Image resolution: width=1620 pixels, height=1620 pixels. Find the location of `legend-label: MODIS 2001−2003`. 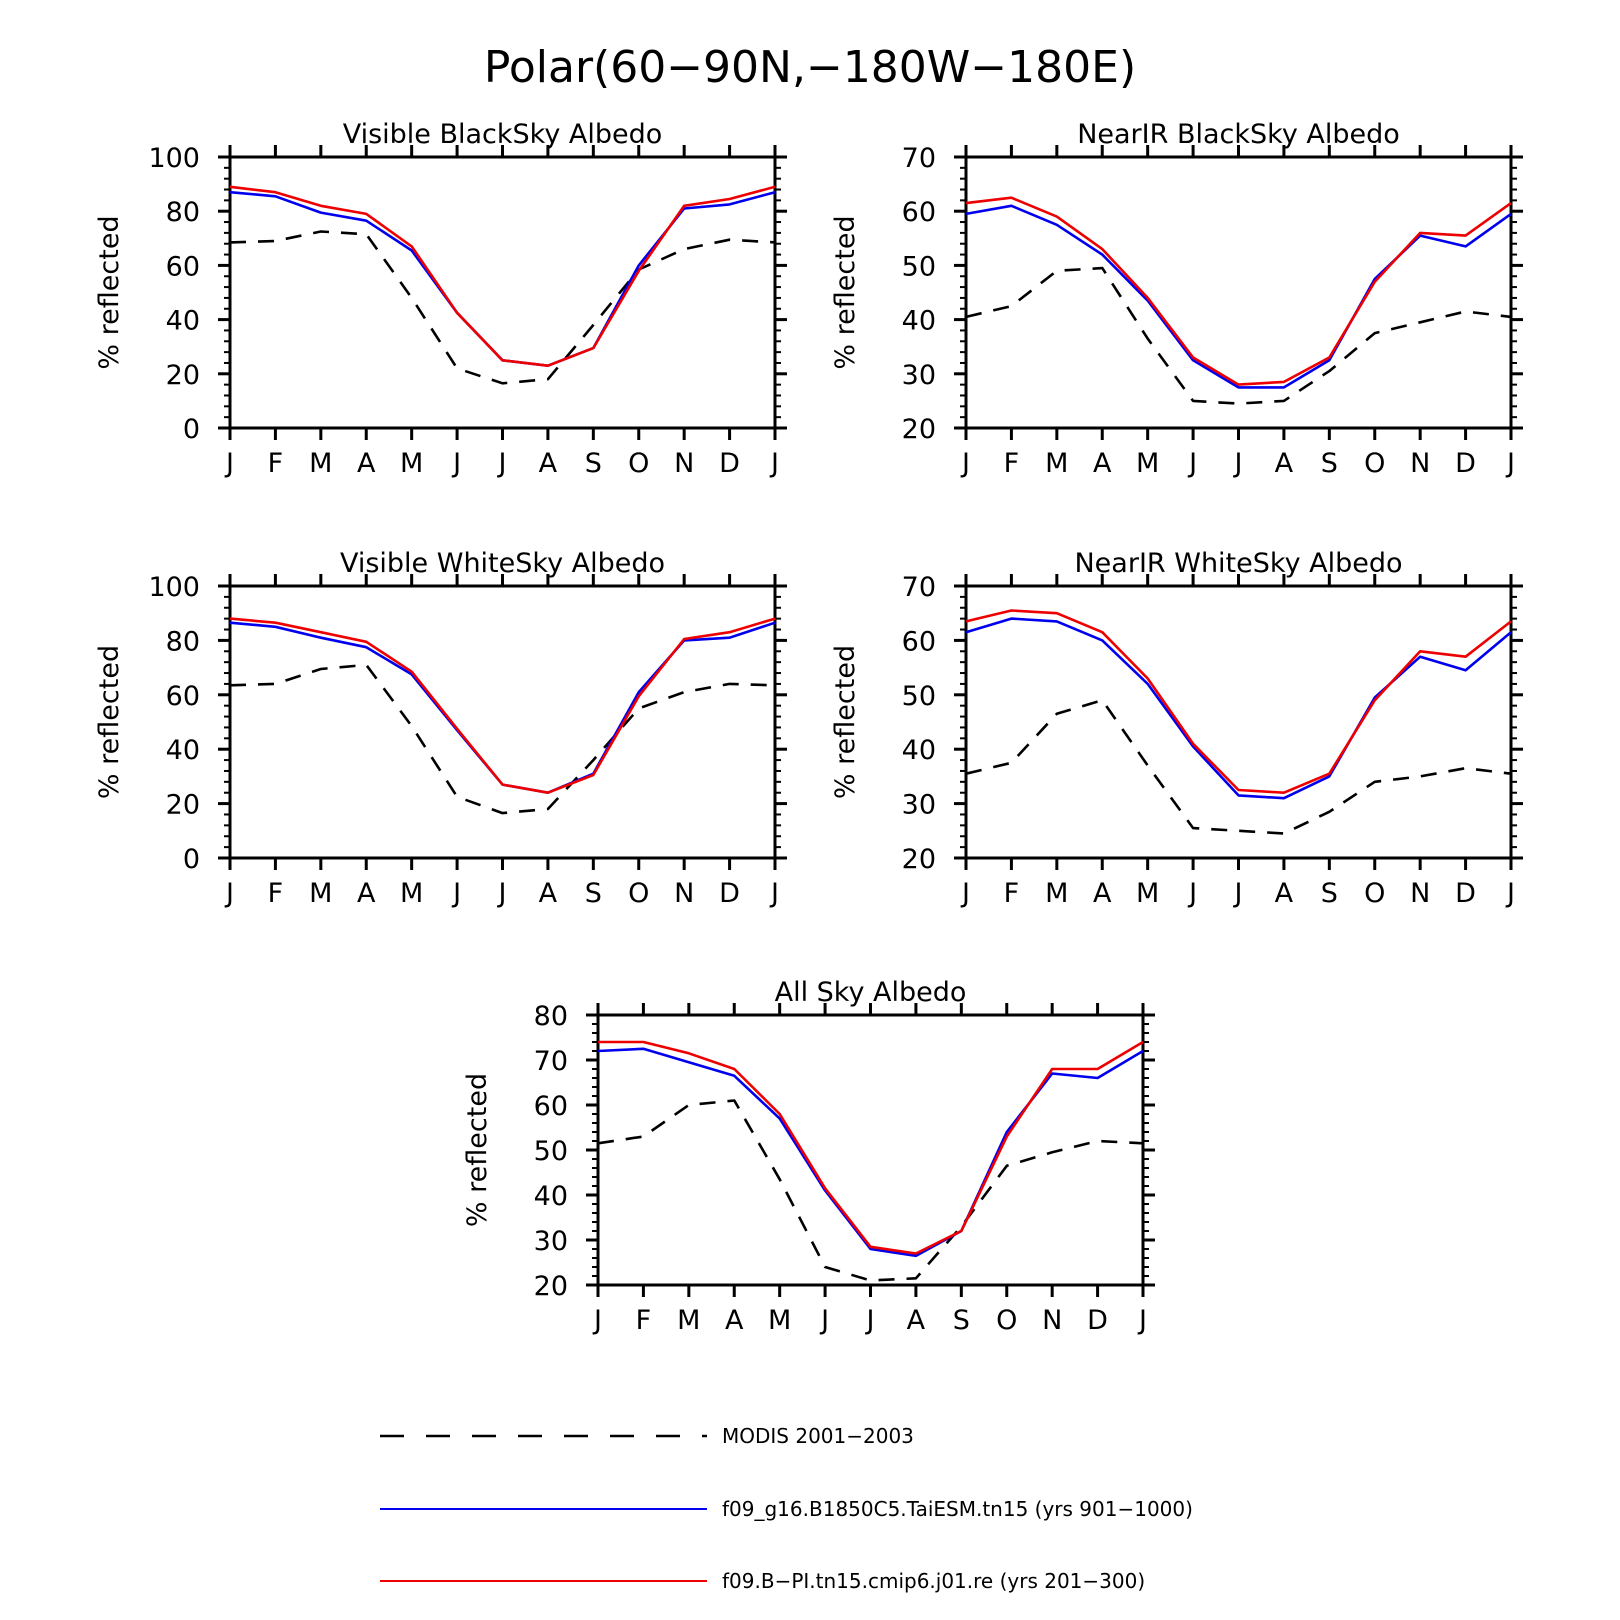

legend-label: MODIS 2001−2003 is located at coordinates (818, 1436).